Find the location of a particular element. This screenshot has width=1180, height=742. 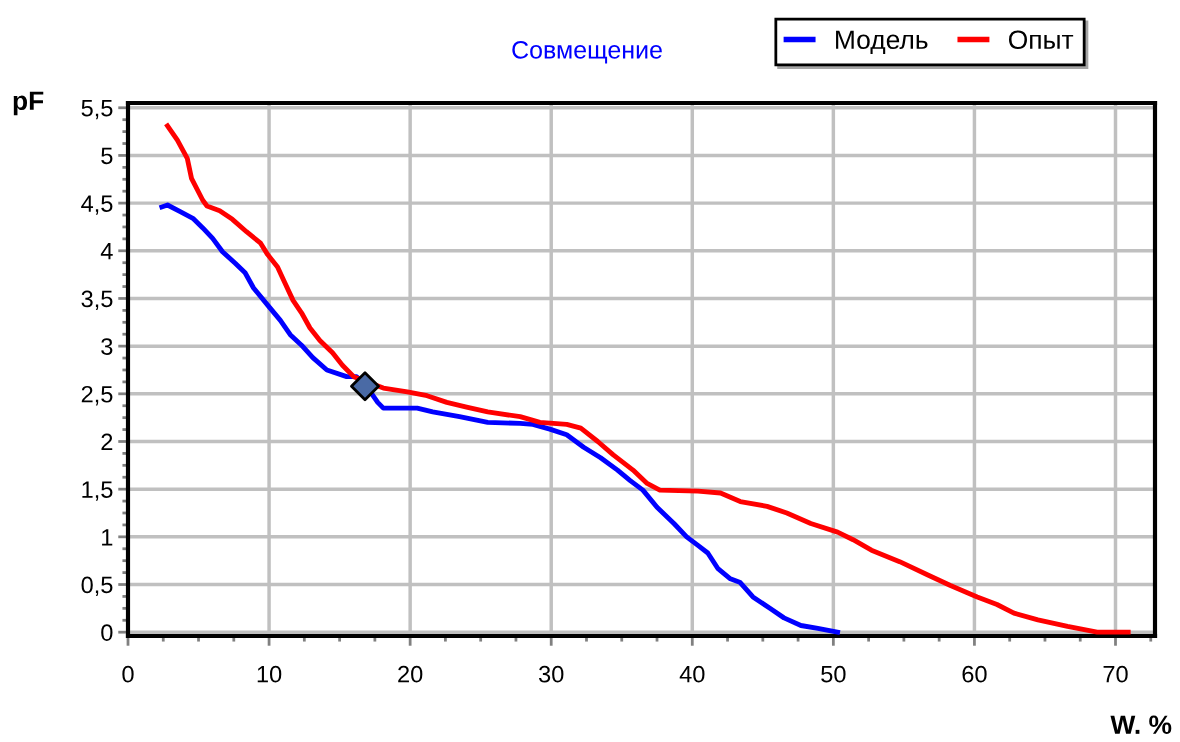

y-tick-label: 0,5 is located at coordinates (97, 586).